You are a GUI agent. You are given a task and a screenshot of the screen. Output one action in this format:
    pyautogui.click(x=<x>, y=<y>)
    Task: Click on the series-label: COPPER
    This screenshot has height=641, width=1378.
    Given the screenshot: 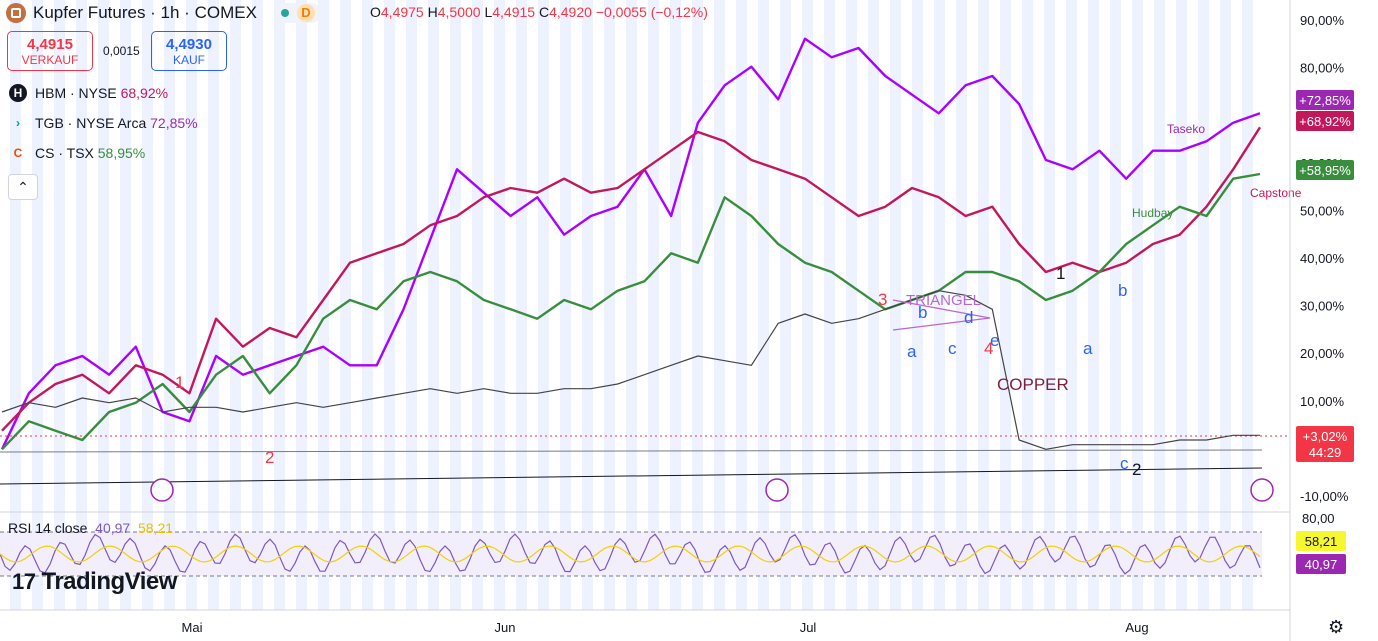 What is the action you would take?
    pyautogui.click(x=1033, y=384)
    